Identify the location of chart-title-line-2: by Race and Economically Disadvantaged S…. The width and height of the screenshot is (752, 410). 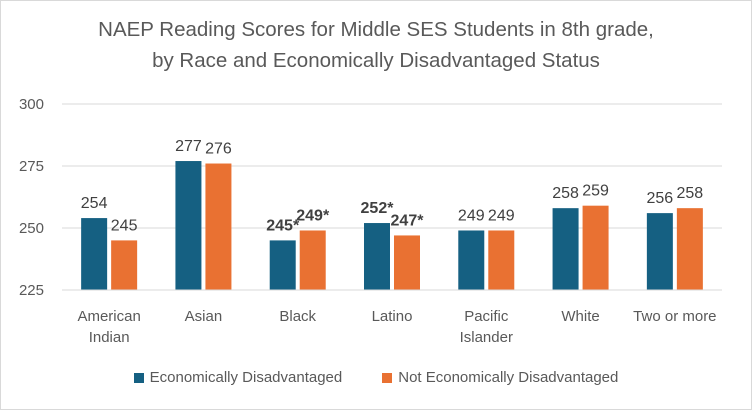
(376, 60).